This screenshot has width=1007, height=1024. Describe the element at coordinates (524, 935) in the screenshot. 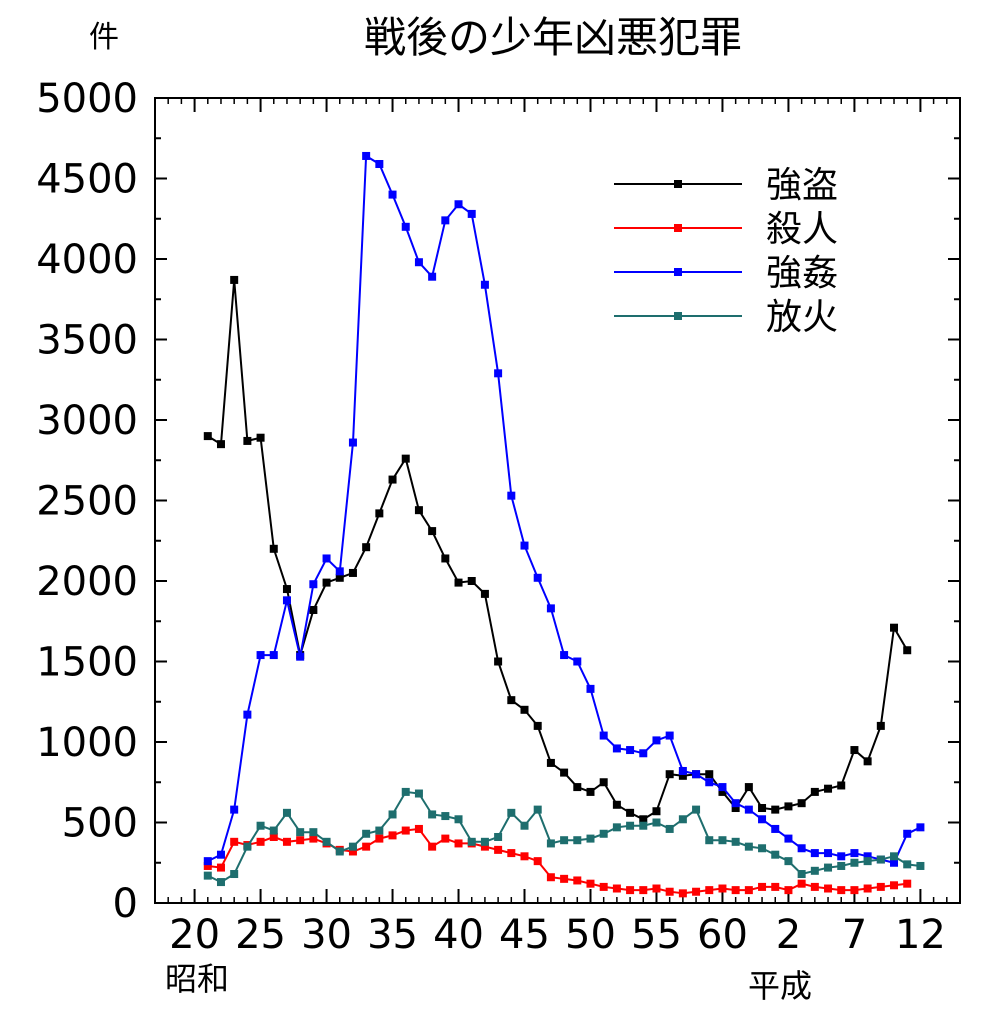

I see `x-tick-label: 45` at that location.